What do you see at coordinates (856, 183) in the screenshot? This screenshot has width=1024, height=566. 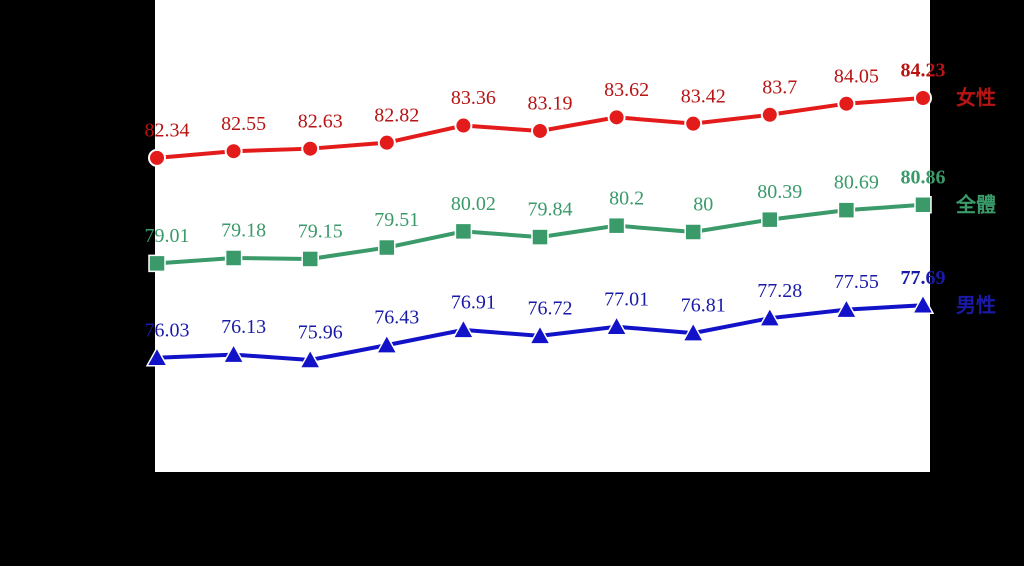 I see `value-label: 80.69` at bounding box center [856, 183].